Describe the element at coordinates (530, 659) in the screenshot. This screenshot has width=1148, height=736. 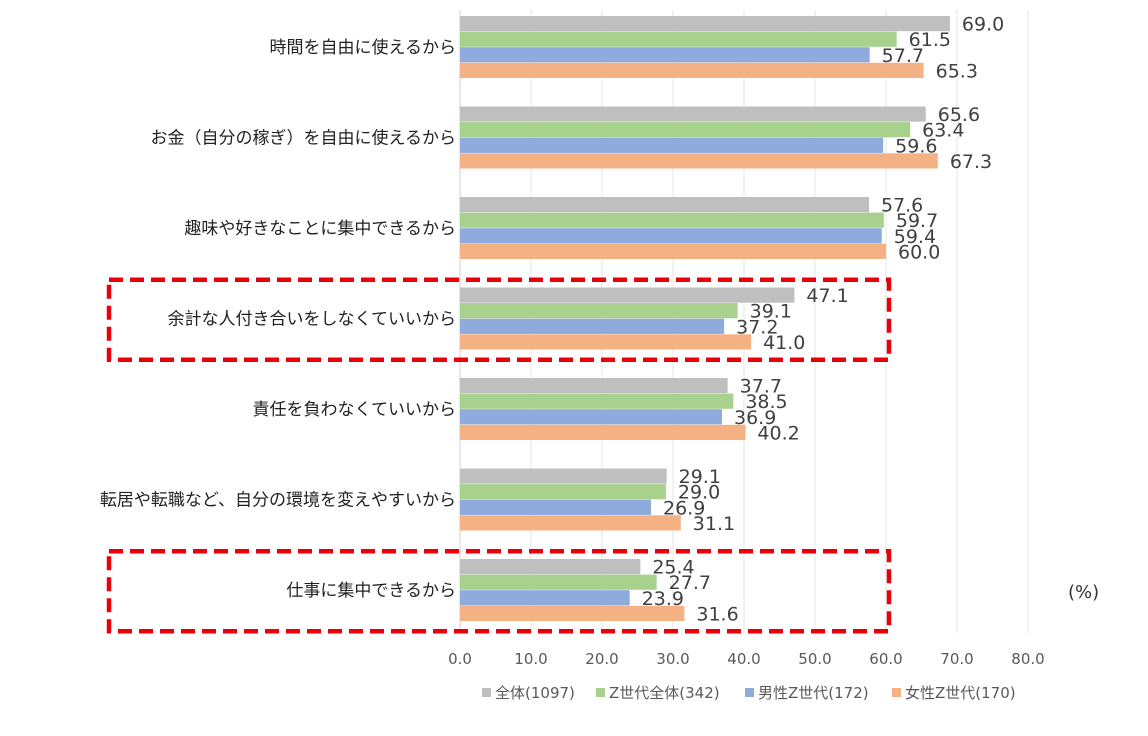
I see `x-tick-label: 10.0` at that location.